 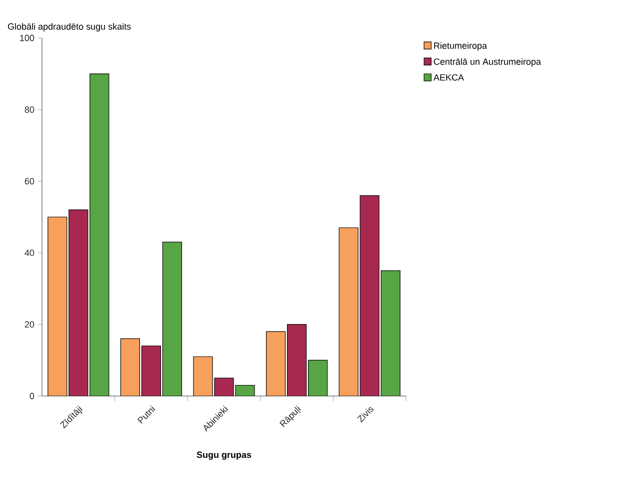 What do you see at coordinates (29, 253) in the screenshot?
I see `y-tick-label: 40` at bounding box center [29, 253].